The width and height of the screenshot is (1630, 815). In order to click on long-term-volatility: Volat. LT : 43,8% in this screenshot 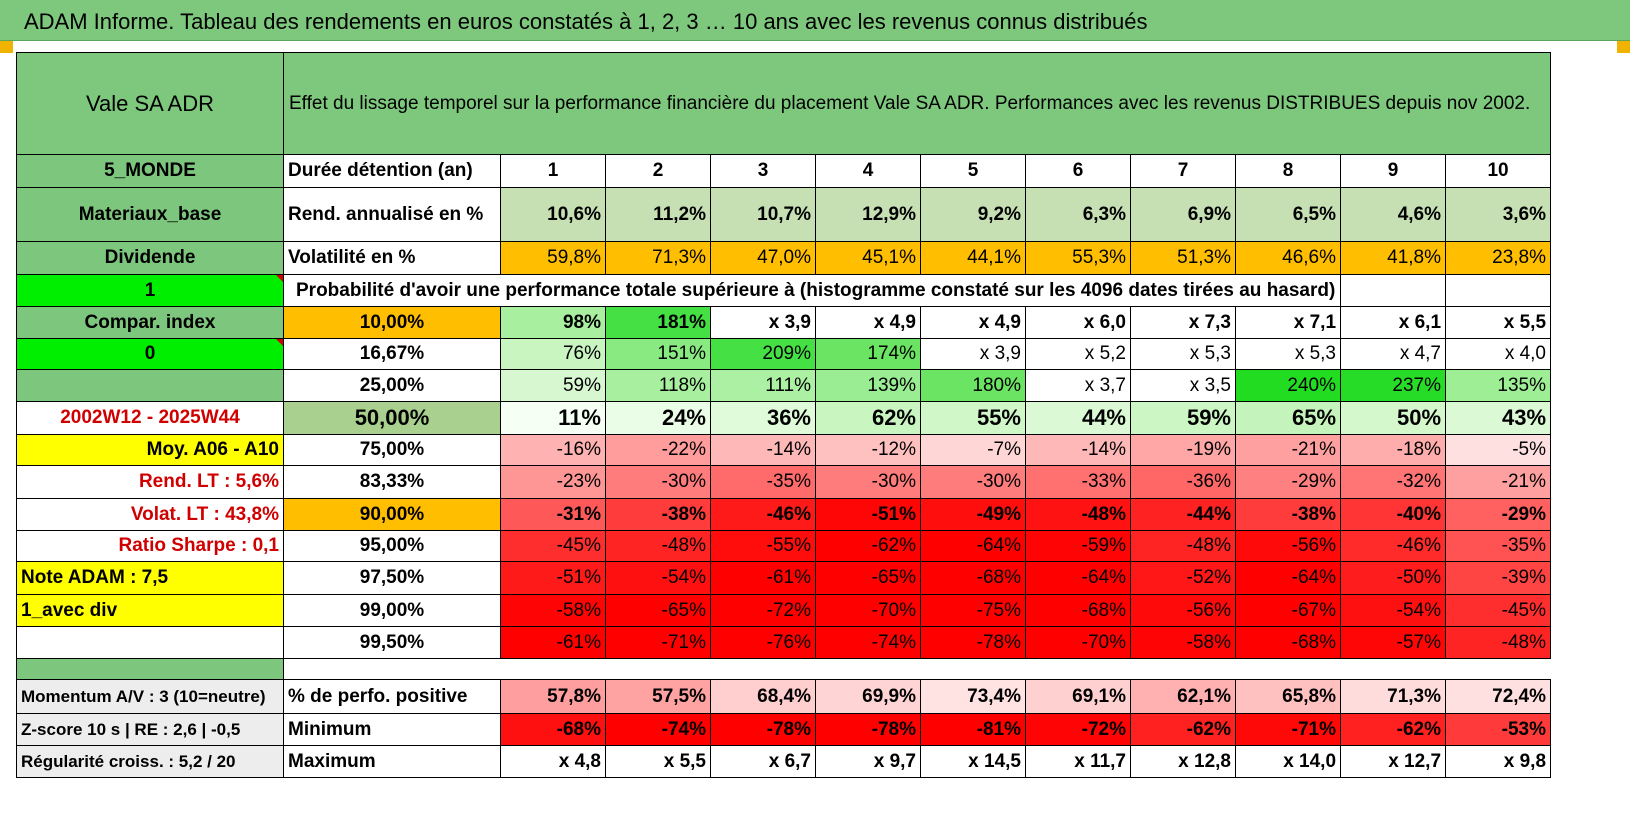, I will do `click(150, 514)`.